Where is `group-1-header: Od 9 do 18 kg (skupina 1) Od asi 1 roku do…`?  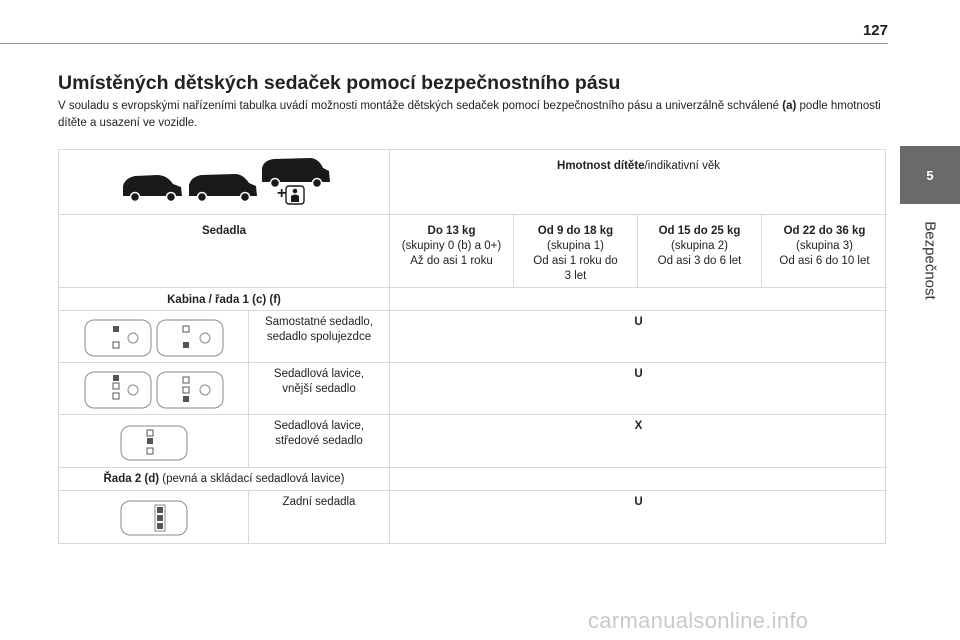 group-1-header: Od 9 do 18 kg (skupina 1) Od asi 1 roku do… is located at coordinates (576, 251).